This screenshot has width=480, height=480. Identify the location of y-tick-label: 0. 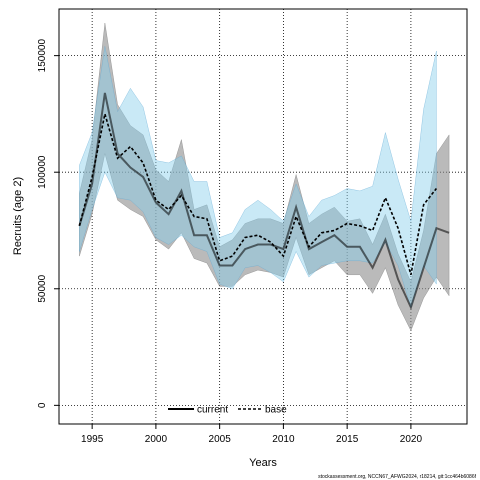
(42, 405).